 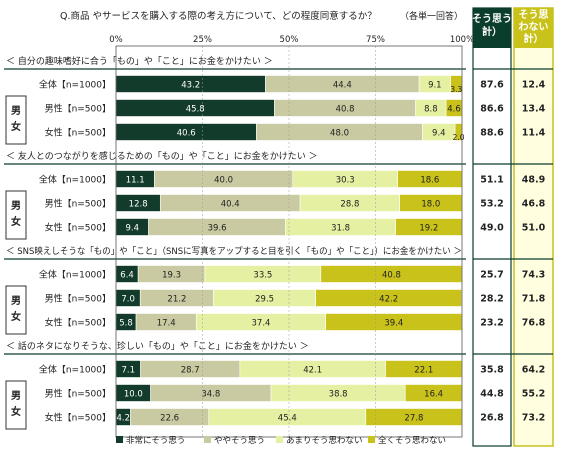 I want to click on bar-value-label: 34.8, so click(x=210, y=395).